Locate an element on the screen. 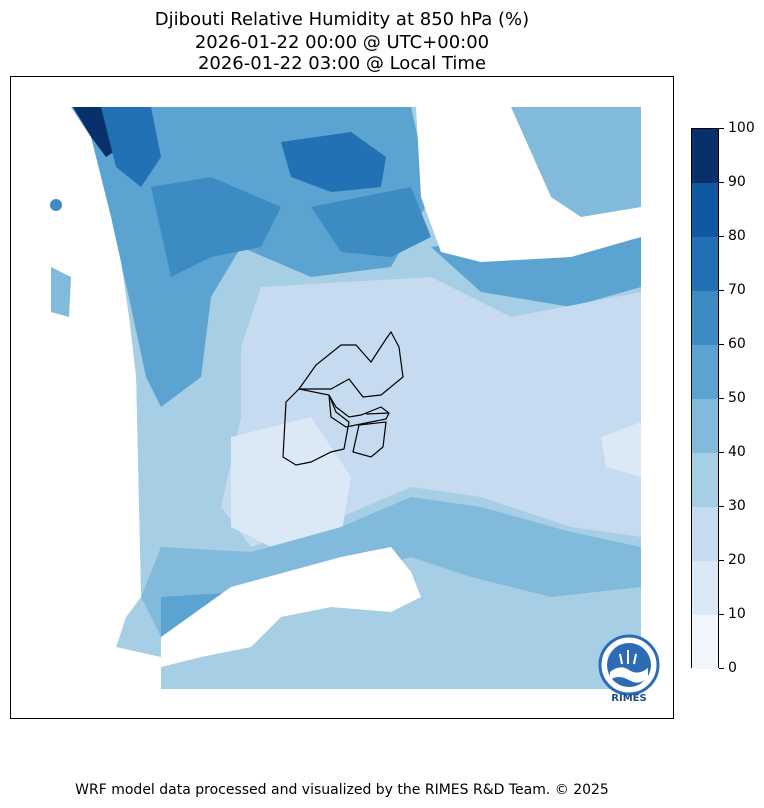 Image resolution: width=764 pixels, height=808 pixels. humid-south is located at coordinates (391, 567).